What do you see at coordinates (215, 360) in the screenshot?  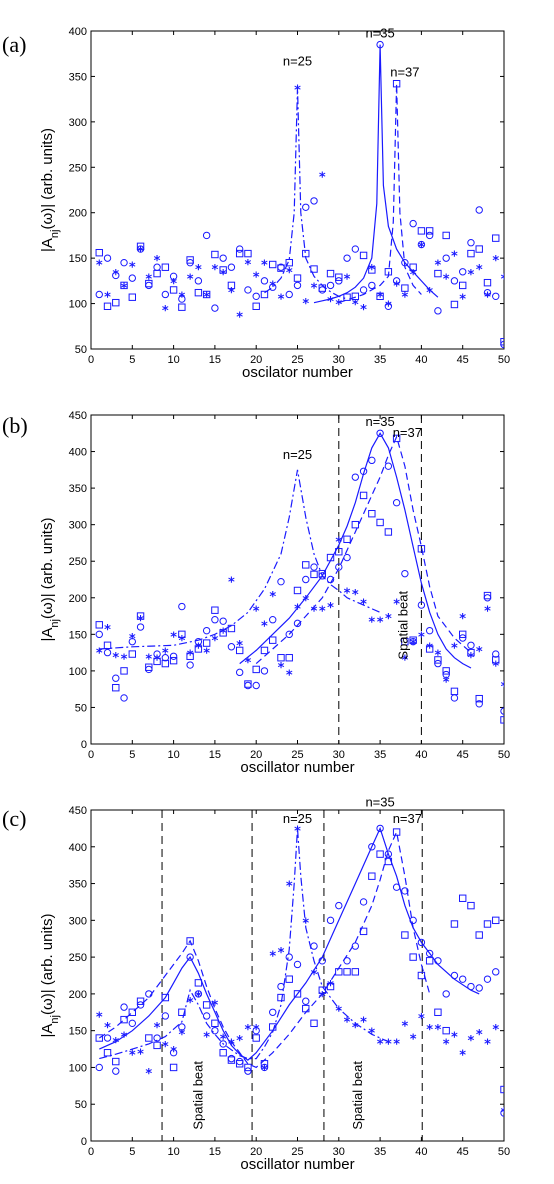 I see `x-tick-label: 15` at bounding box center [215, 360].